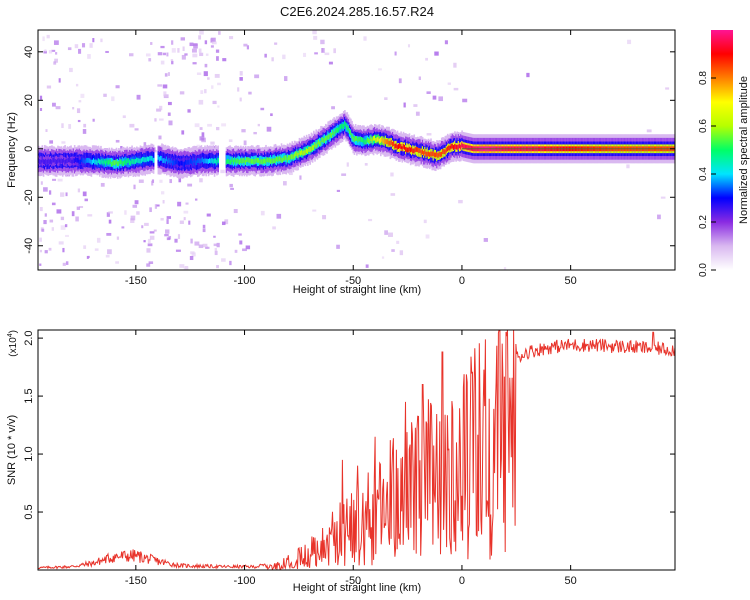 The height and width of the screenshot is (600, 750). I want to click on colorbar-tick-label: 0.4, so click(703, 174).